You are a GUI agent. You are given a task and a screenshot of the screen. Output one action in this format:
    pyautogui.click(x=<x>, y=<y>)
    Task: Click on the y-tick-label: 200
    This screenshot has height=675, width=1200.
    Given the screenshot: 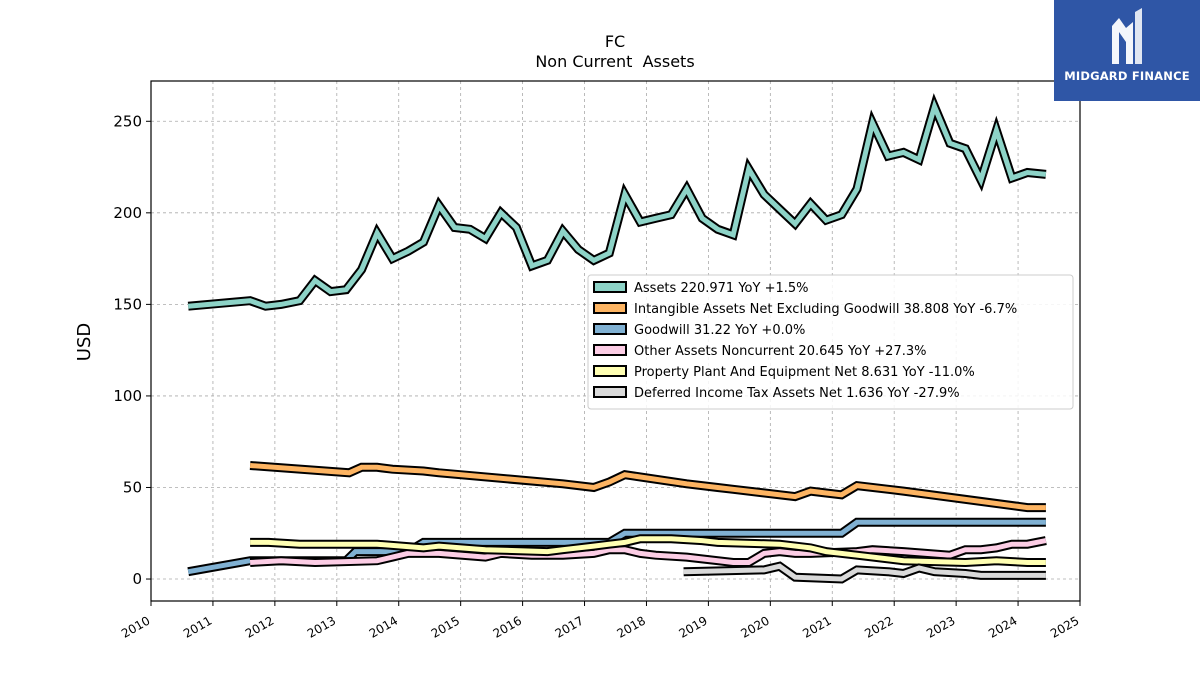 What is the action you would take?
    pyautogui.click(x=127, y=213)
    